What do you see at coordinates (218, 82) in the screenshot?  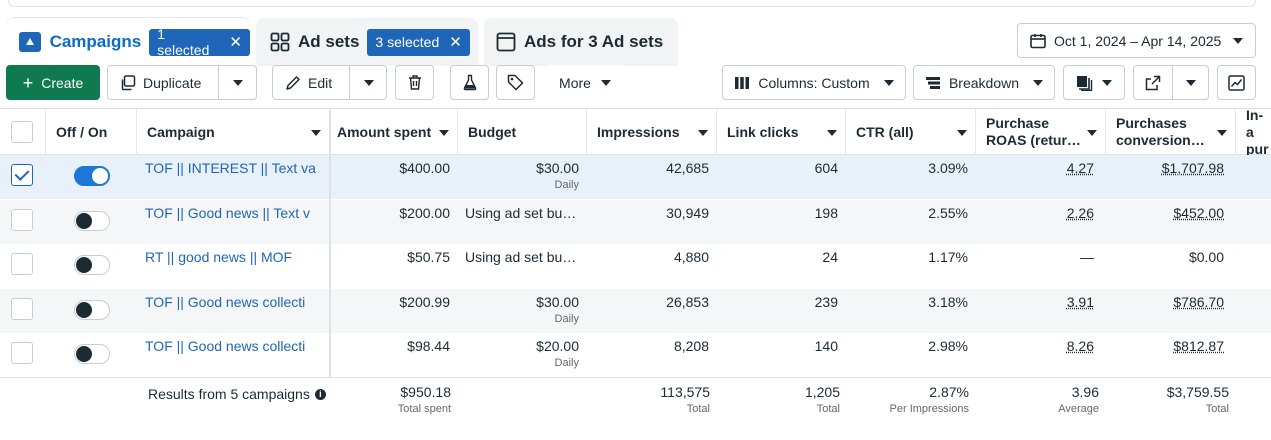 I see `duplicate-split-divider` at bounding box center [218, 82].